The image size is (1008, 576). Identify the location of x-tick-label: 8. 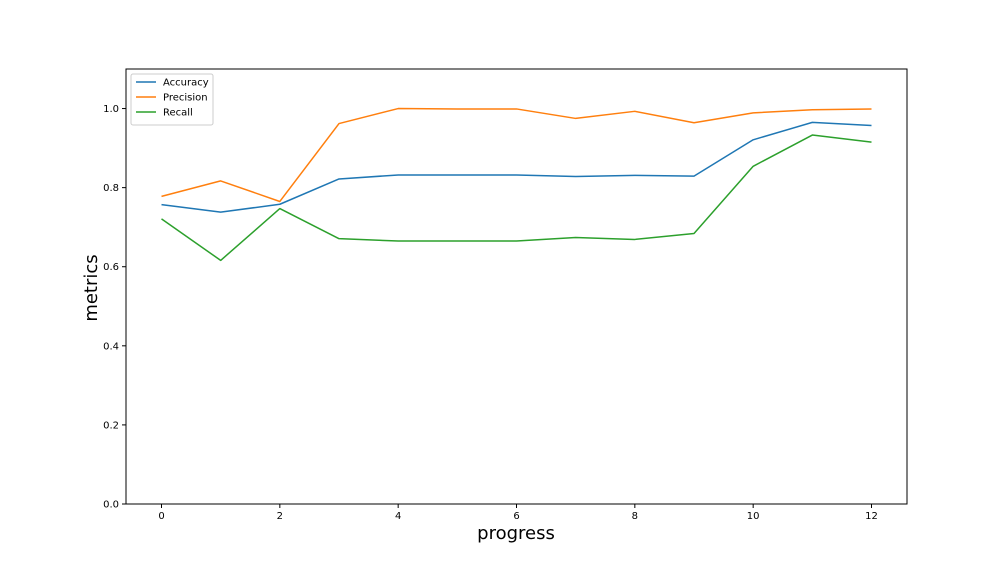
(635, 516).